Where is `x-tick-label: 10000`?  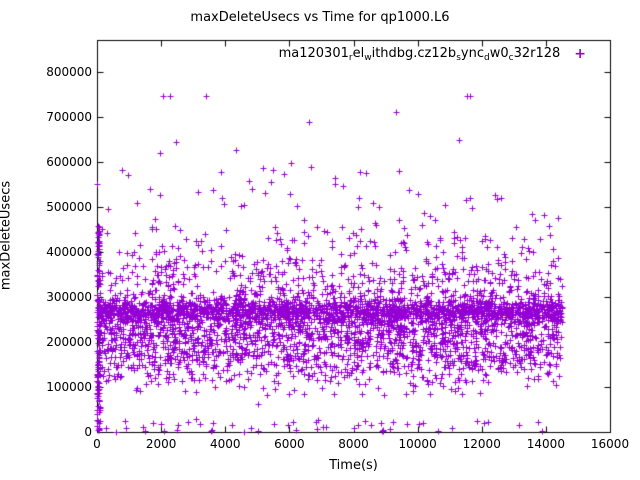
x-tick-label: 10000 is located at coordinates (417, 444).